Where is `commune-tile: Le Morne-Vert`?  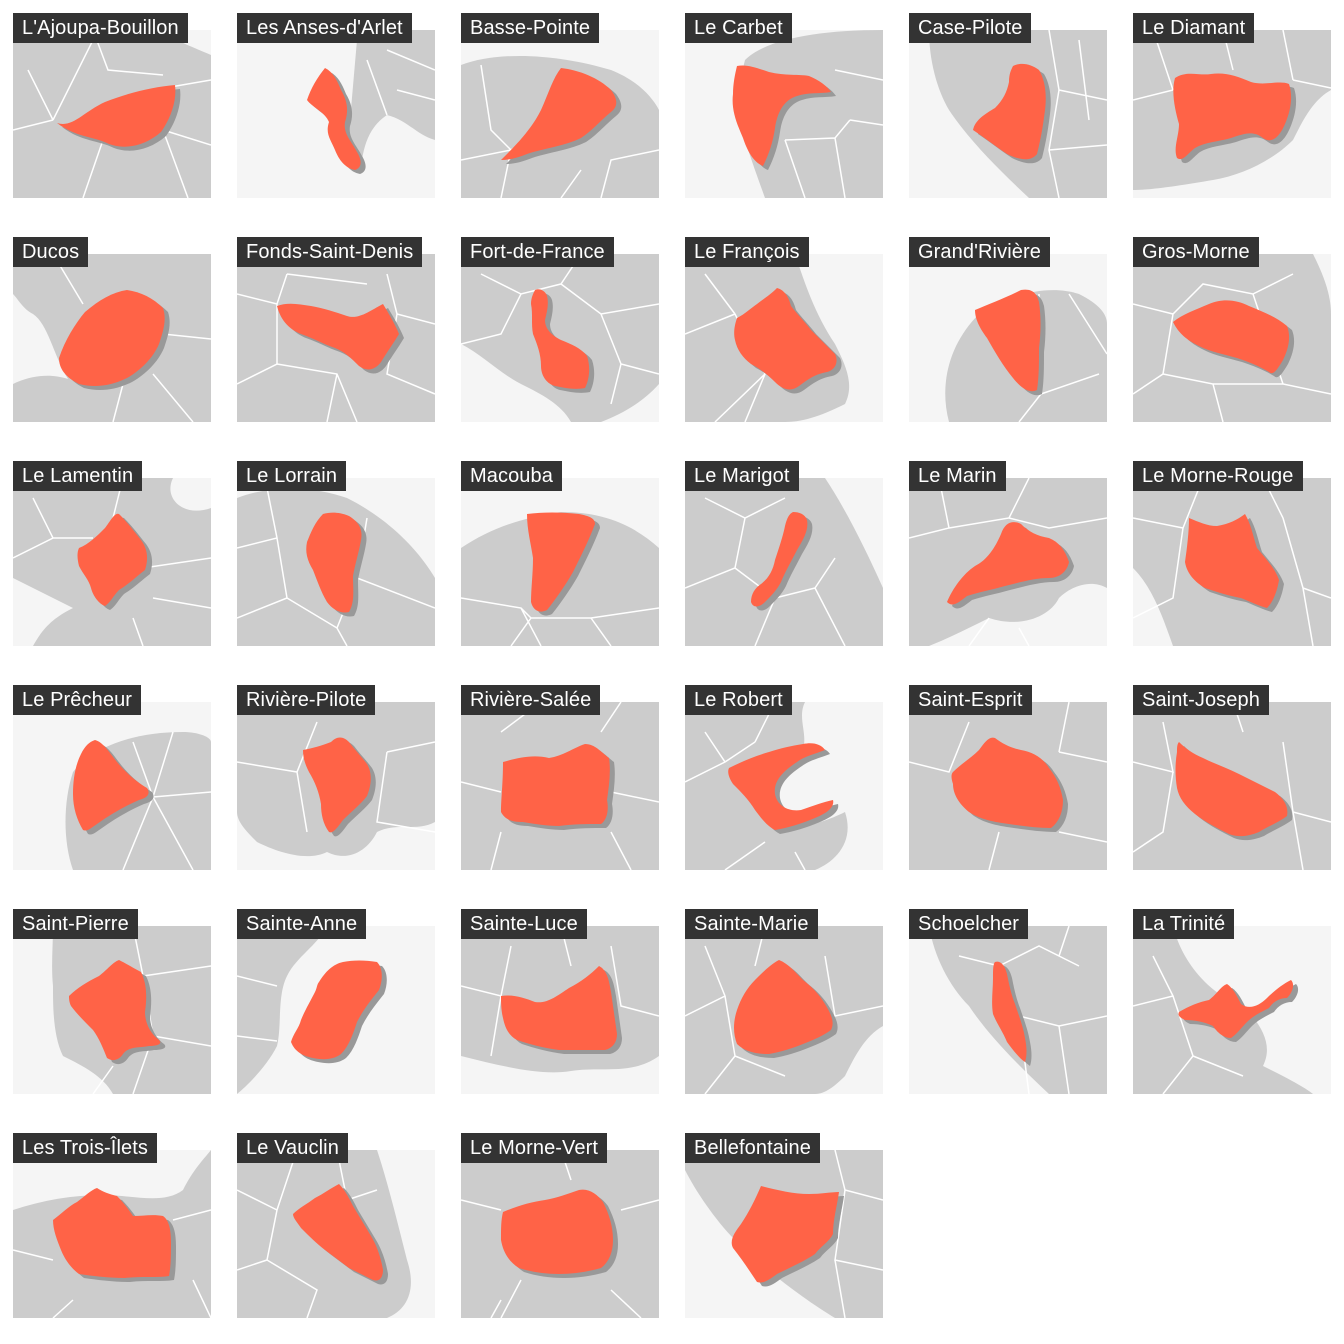
commune-tile: Le Morne-Vert is located at coordinates (560, 1219).